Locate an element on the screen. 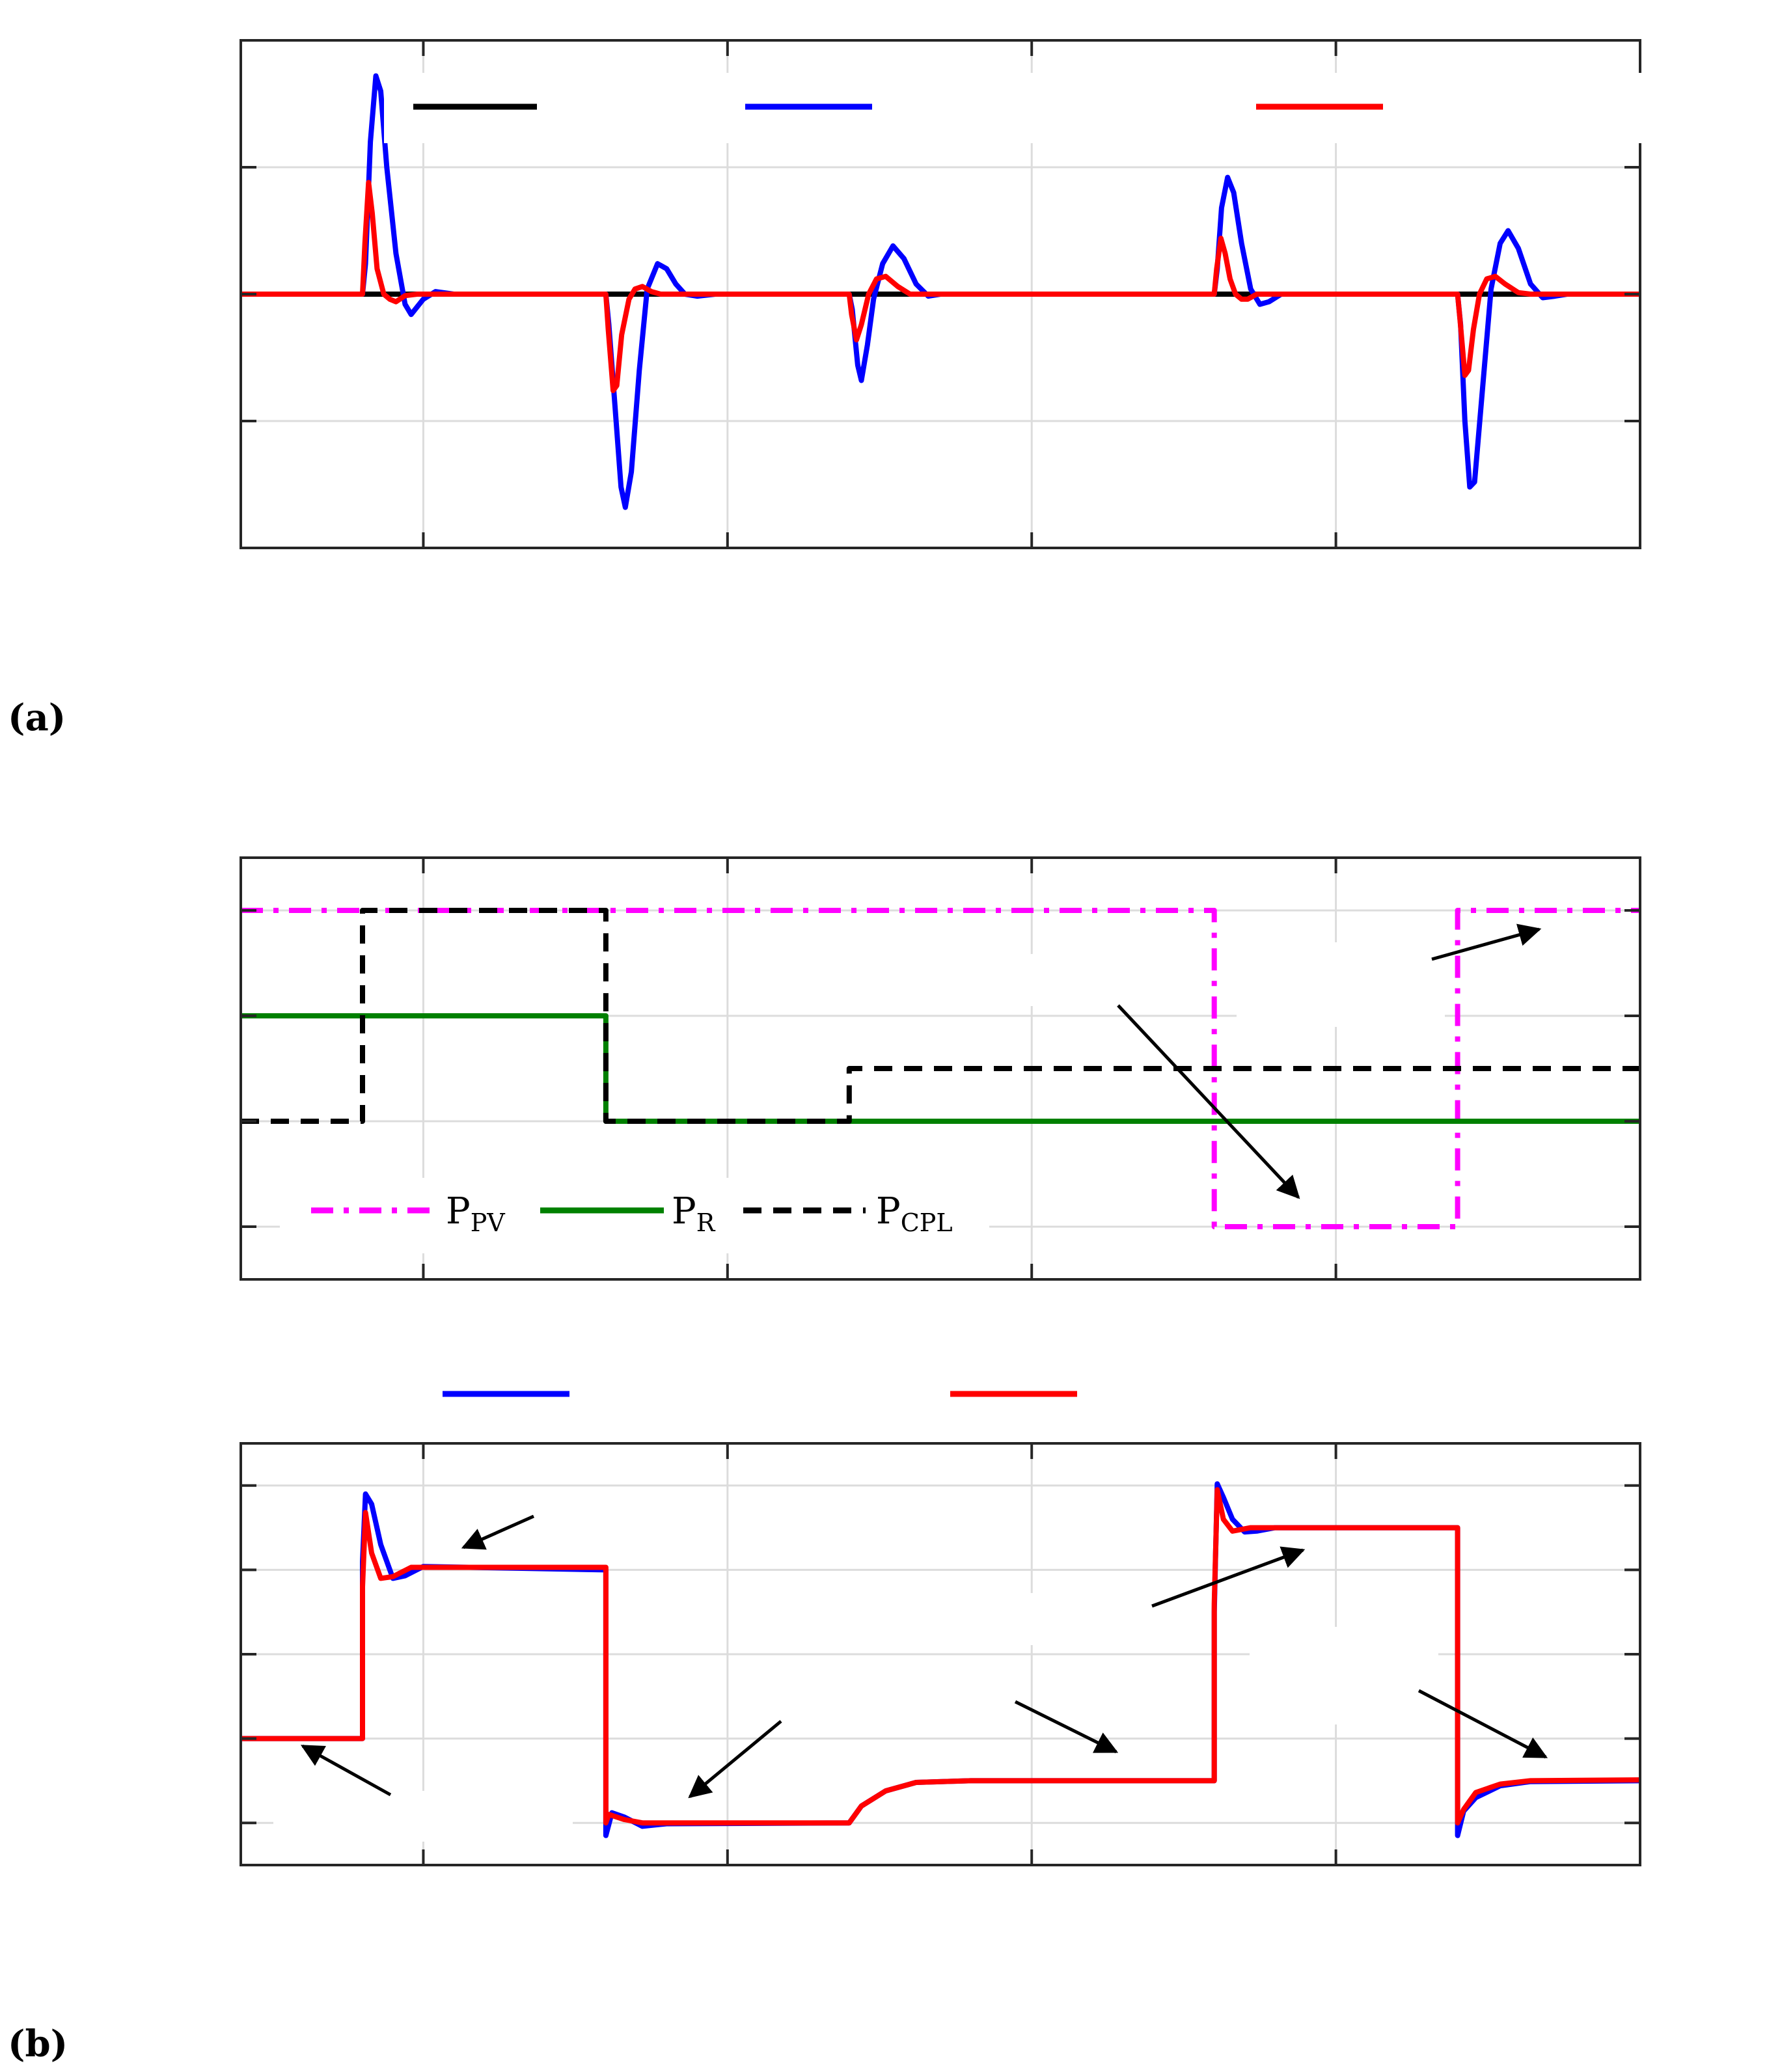 The height and width of the screenshot is (2072, 1767). annotations-b1 is located at coordinates (1169, 1061).